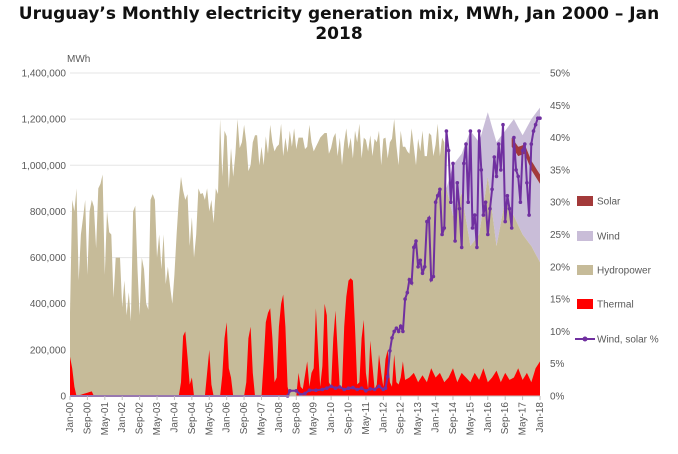 Image resolution: width=678 pixels, height=454 pixels. Describe the element at coordinates (523, 419) in the screenshot. I see `x-tick-label: May-17` at that location.